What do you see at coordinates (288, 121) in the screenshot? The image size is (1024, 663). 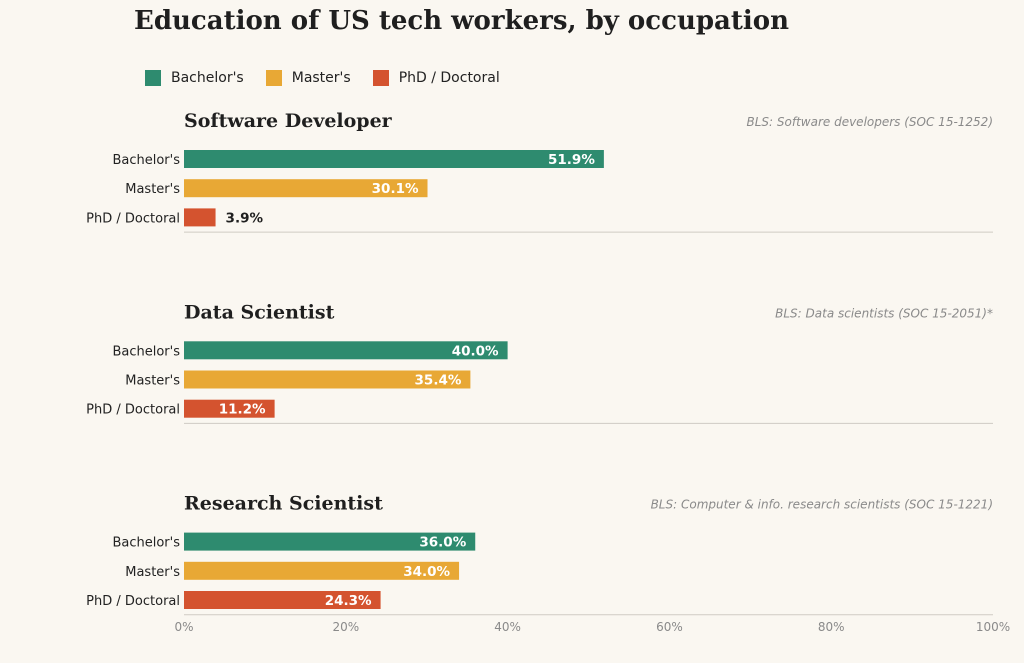 I see `panel-title: Software Developer` at bounding box center [288, 121].